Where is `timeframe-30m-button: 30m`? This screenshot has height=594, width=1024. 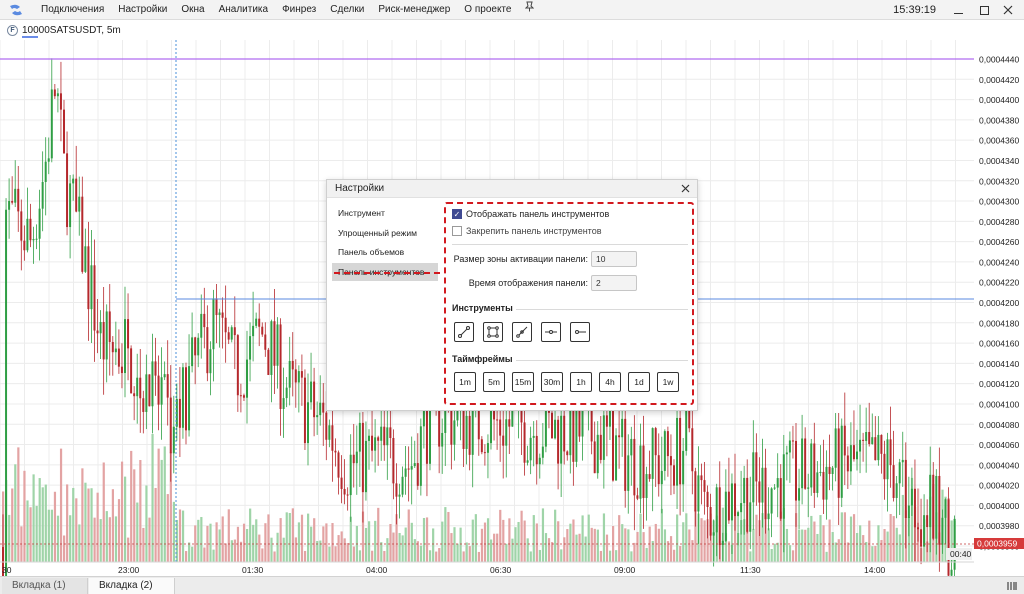
timeframe-30m-button: 30m is located at coordinates (552, 382).